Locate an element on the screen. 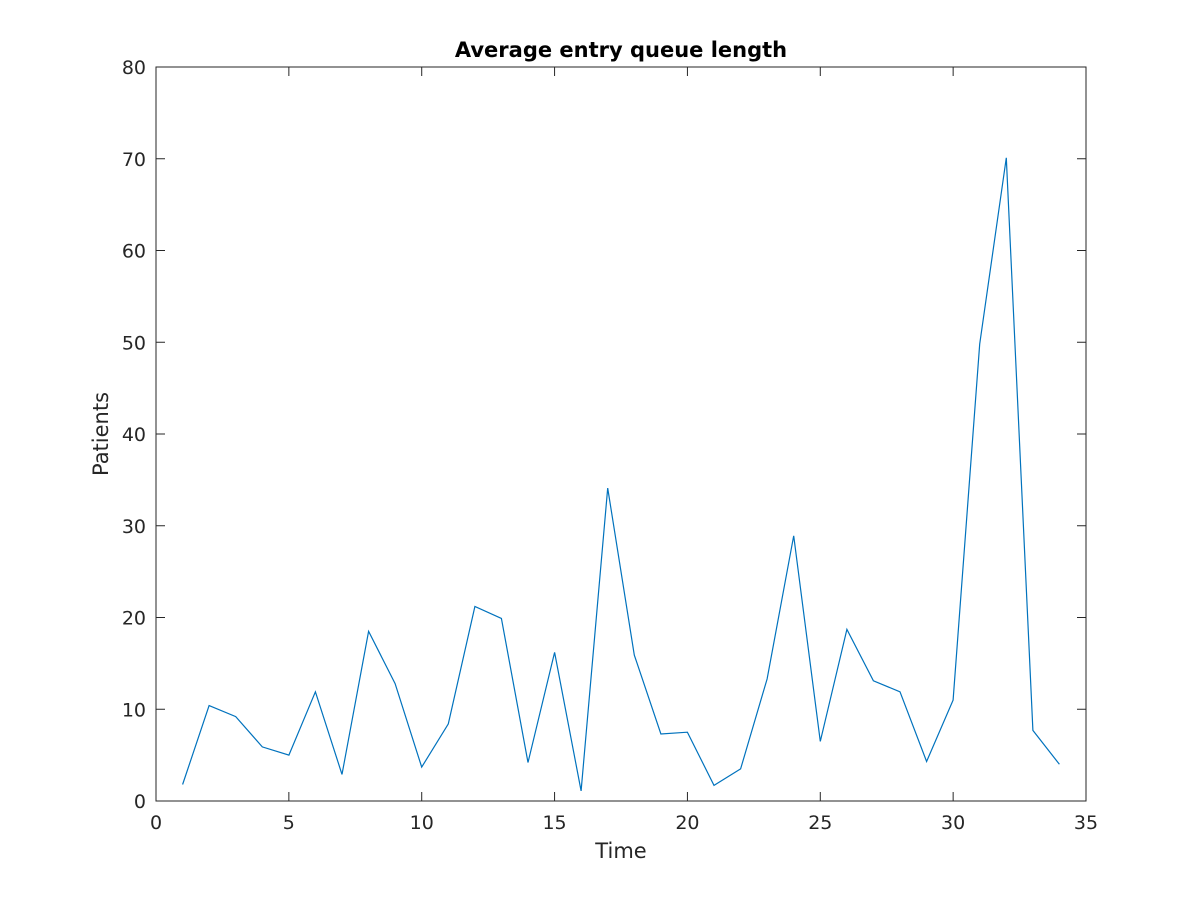 The height and width of the screenshot is (905, 1200). y-tick-label: 70 is located at coordinates (134, 160).